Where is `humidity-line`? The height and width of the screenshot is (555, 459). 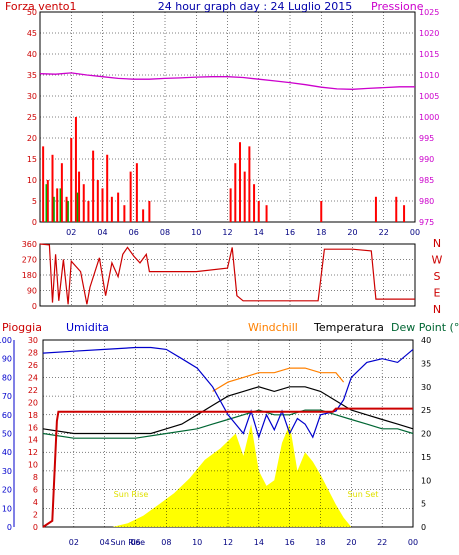 humidity-line is located at coordinates (228, 393).